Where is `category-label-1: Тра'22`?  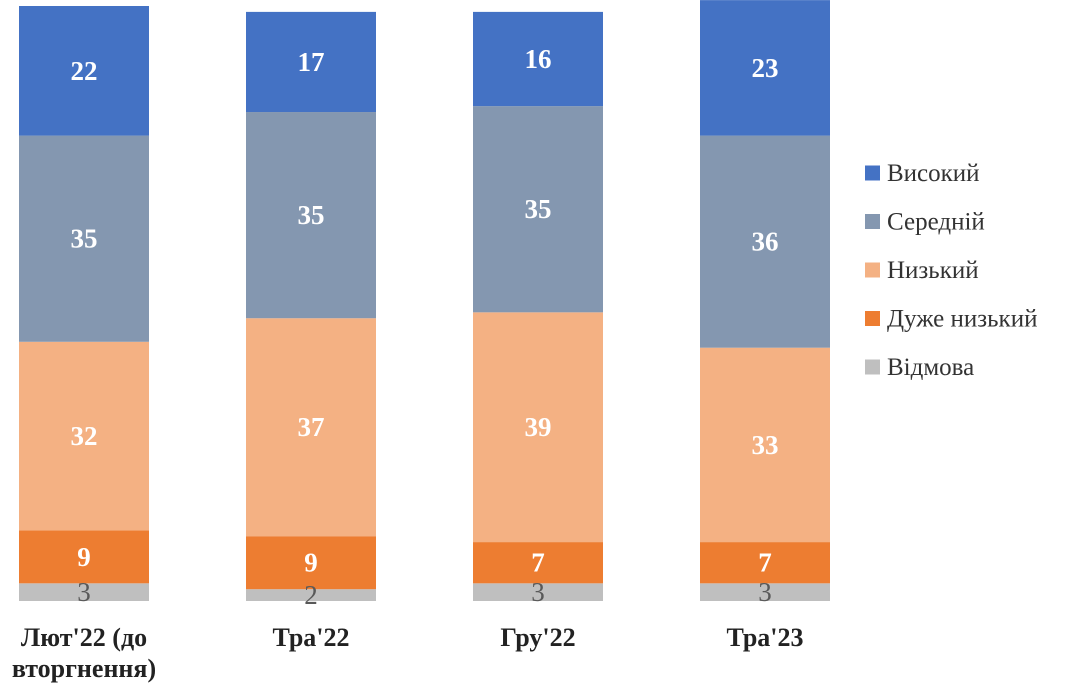
category-label-1: Тра'22 is located at coordinates (310, 637).